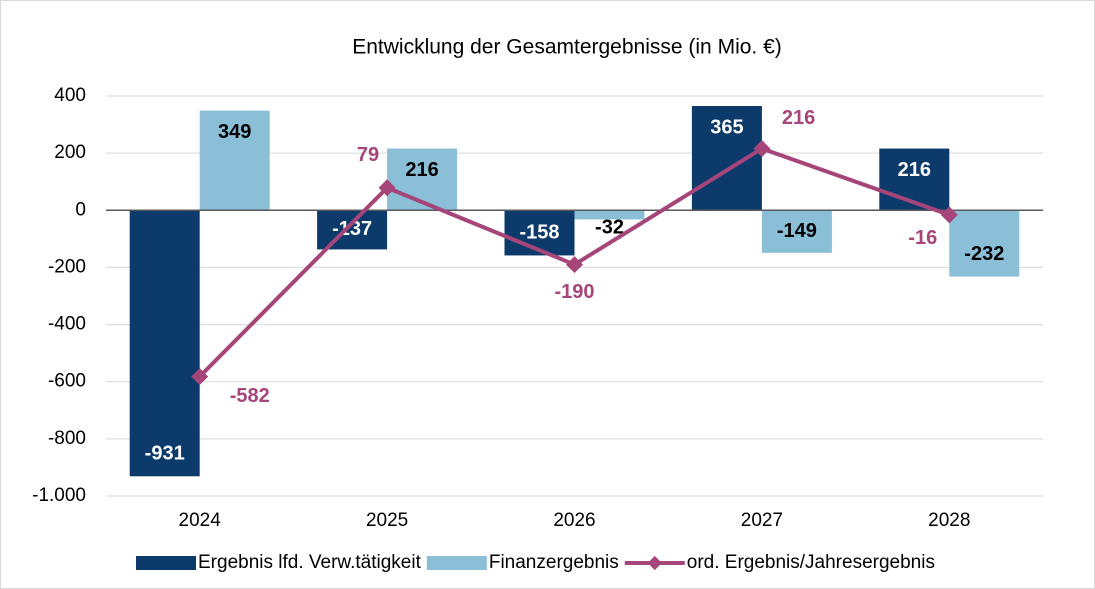 Image resolution: width=1095 pixels, height=589 pixels. Describe the element at coordinates (574, 292) in the screenshot. I see `data-label: -190` at that location.